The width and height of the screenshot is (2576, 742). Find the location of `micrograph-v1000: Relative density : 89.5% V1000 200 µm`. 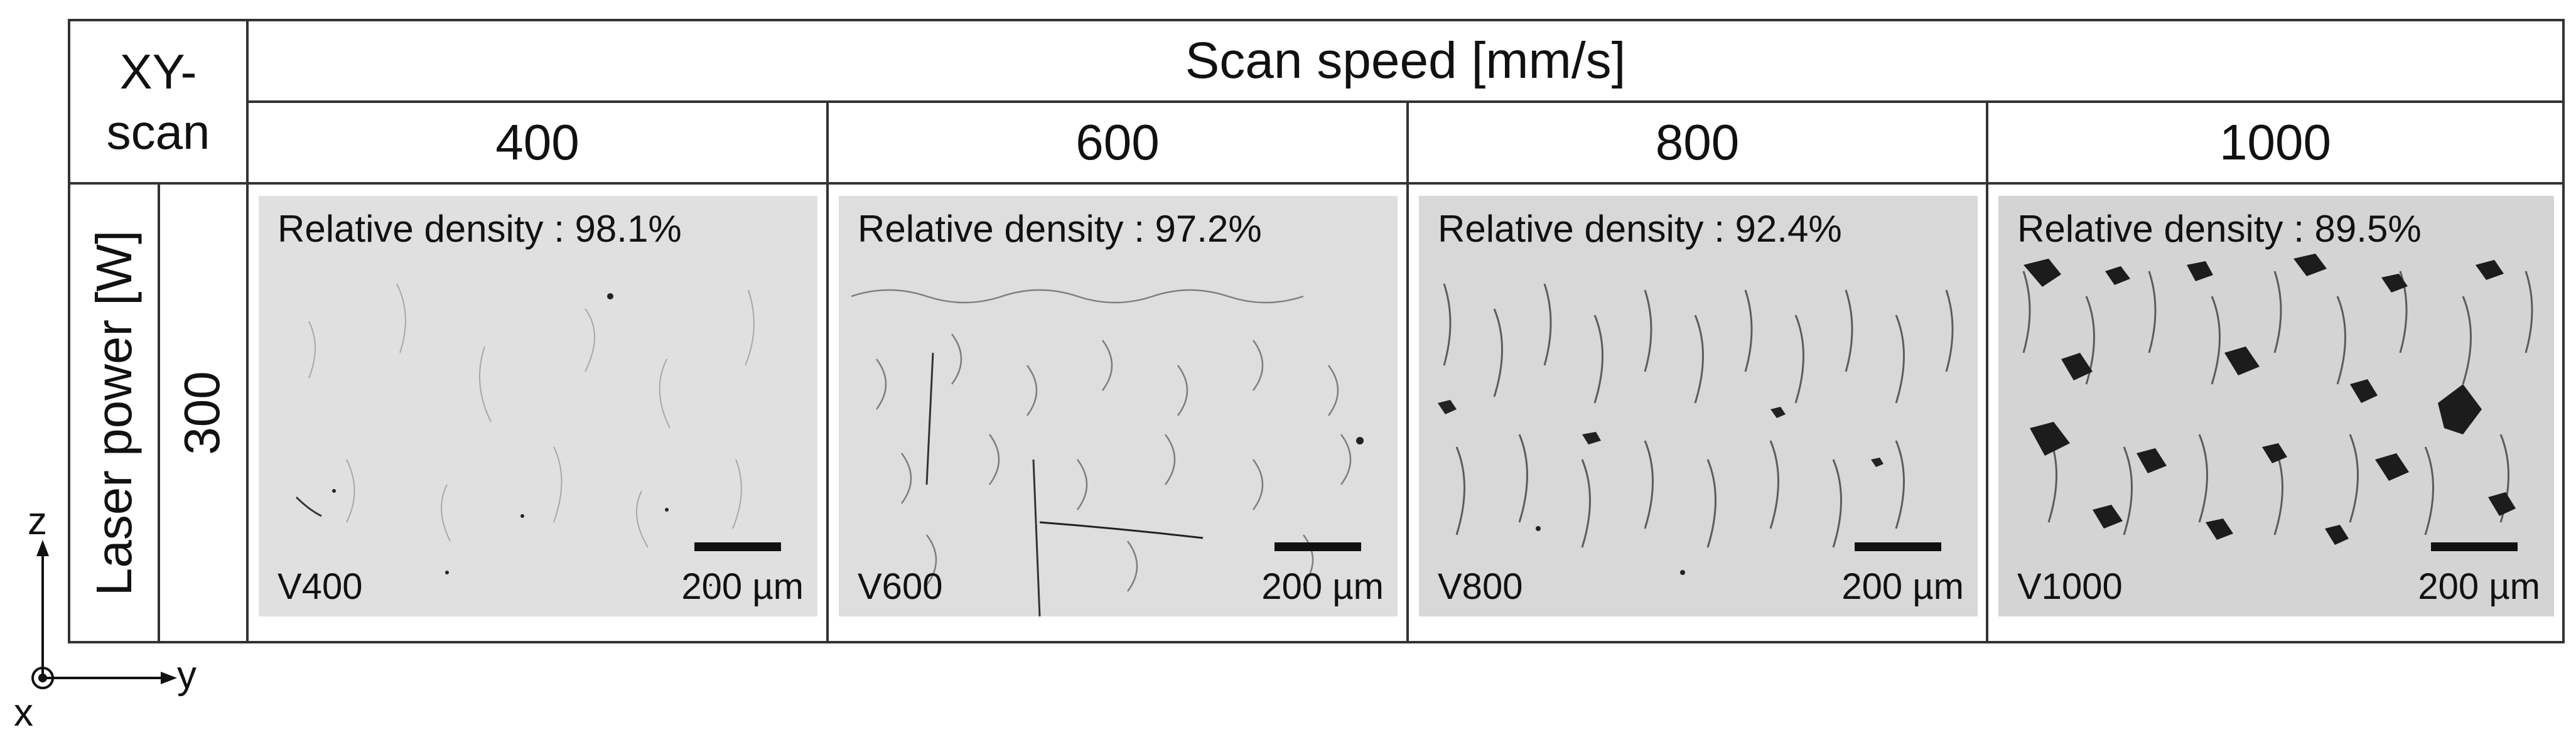

micrograph-v1000: Relative density : 89.5% V1000 200 µm is located at coordinates (2276, 406).